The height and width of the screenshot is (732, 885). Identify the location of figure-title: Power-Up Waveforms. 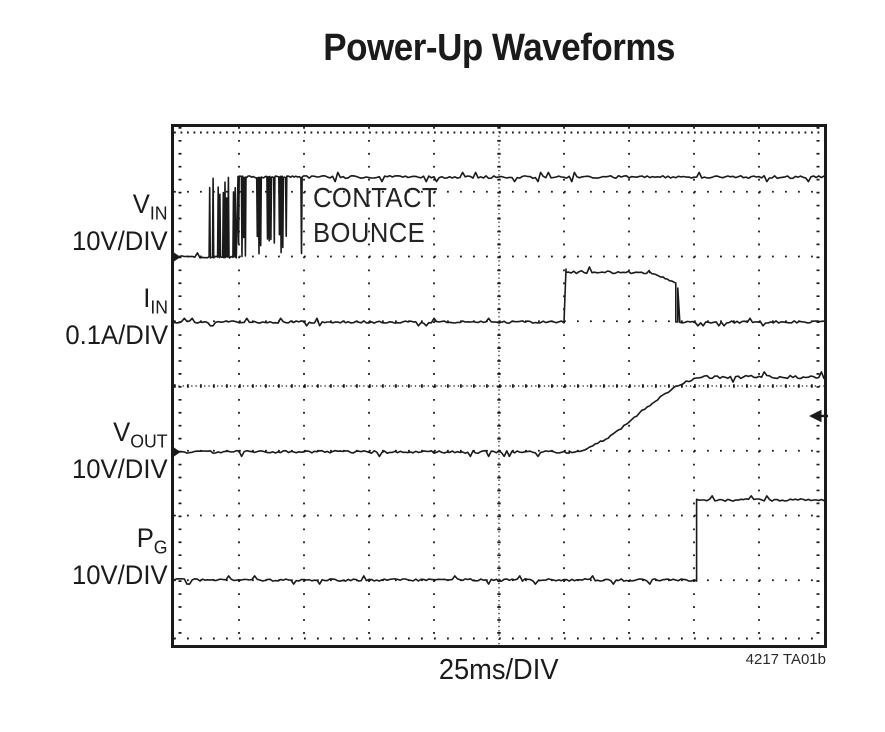
(499, 48).